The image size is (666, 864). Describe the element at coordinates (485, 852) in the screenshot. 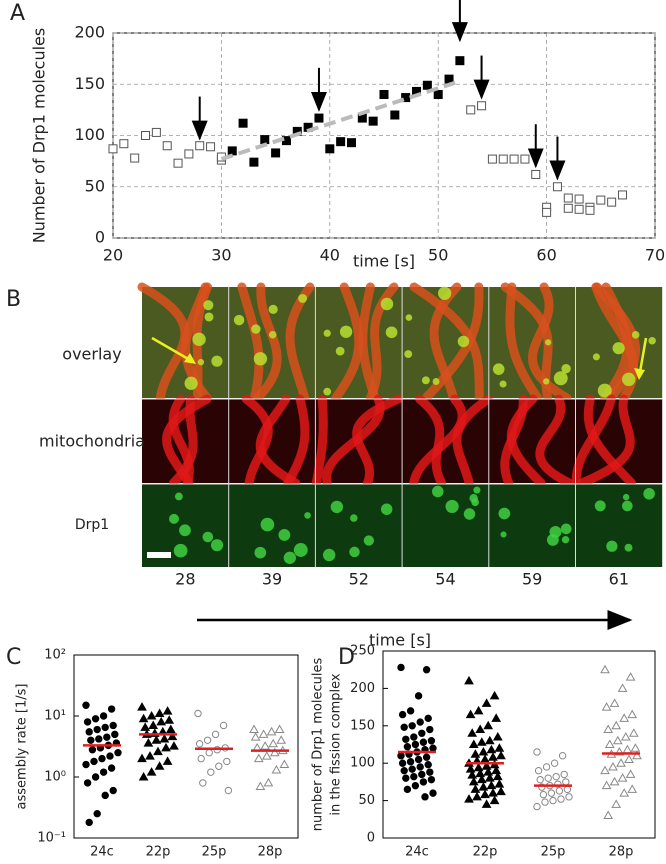

I see `x-tick-label: 22p` at that location.